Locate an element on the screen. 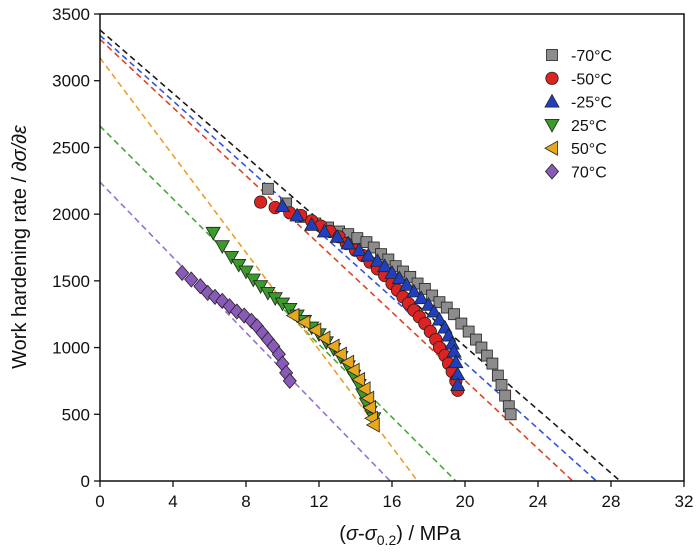 The image size is (700, 554). legend-label: 70°C is located at coordinates (589, 173).